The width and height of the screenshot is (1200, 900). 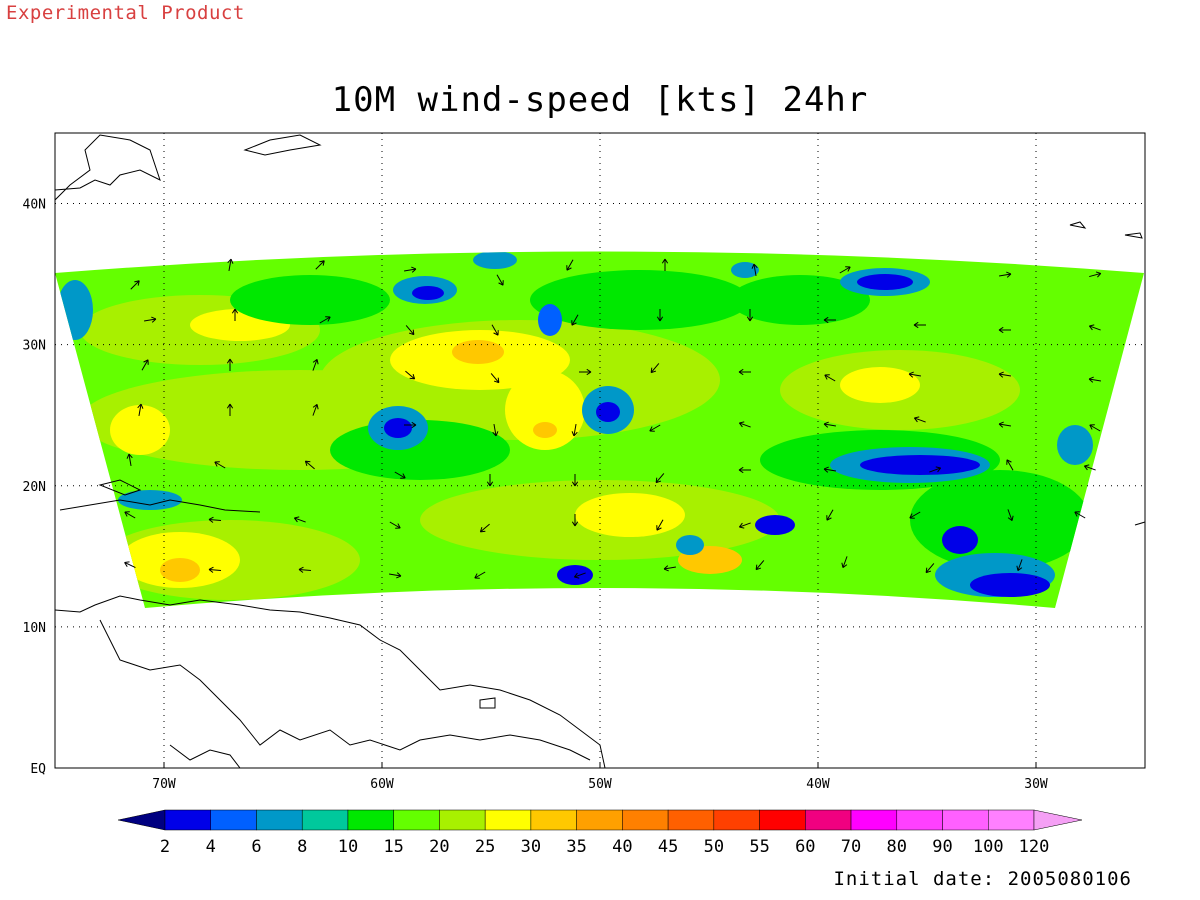 I want to click on lat-tick-label: 40N, so click(x=34, y=205).